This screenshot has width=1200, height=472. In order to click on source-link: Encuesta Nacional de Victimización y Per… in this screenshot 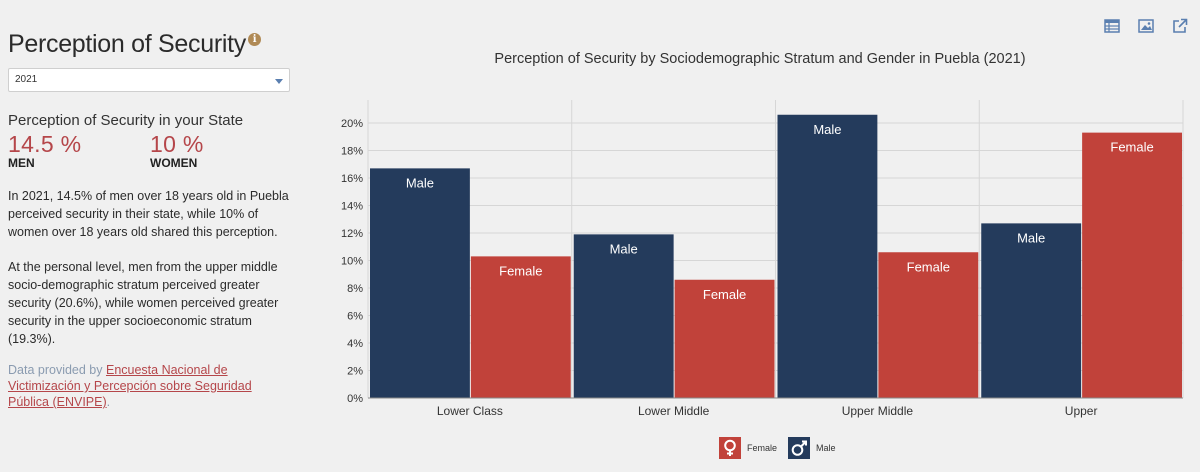, I will do `click(130, 386)`.